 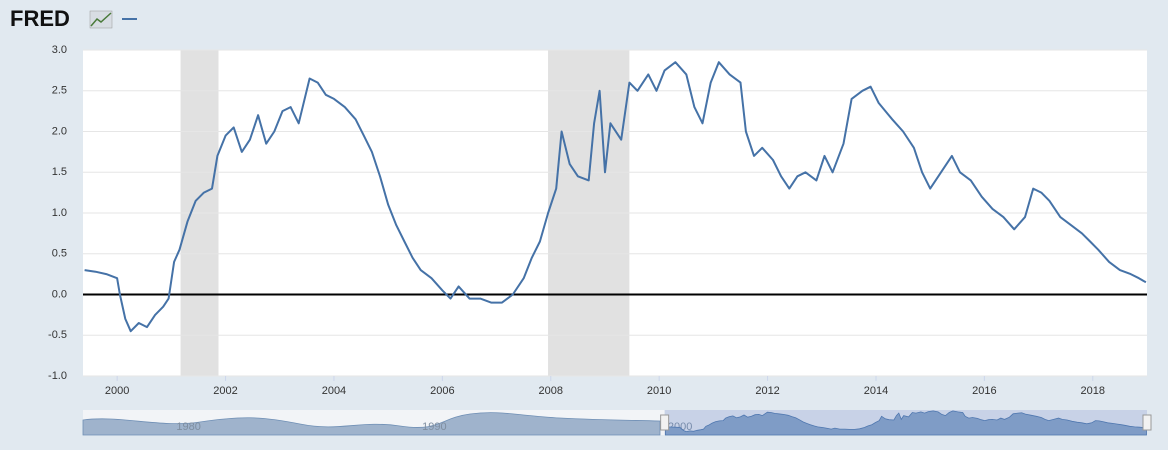 I want to click on y-tick-label: -1.0, so click(x=57, y=376).